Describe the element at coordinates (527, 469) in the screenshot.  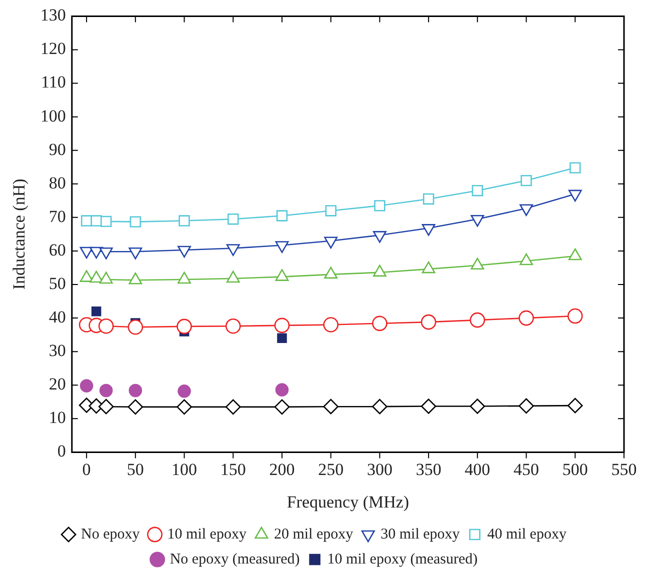
I see `x-tick-label: 450` at that location.